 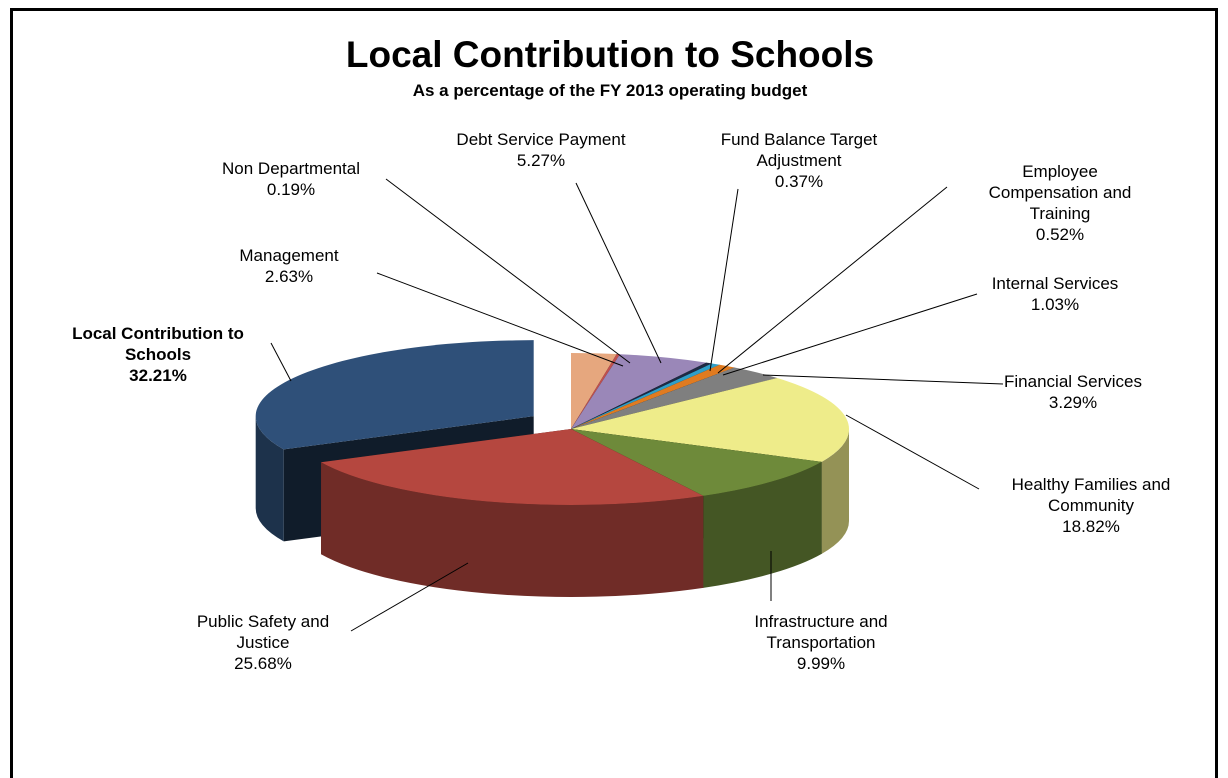 What do you see at coordinates (512, 467) in the screenshot?
I see `slice-top-public-safety-and-justice` at bounding box center [512, 467].